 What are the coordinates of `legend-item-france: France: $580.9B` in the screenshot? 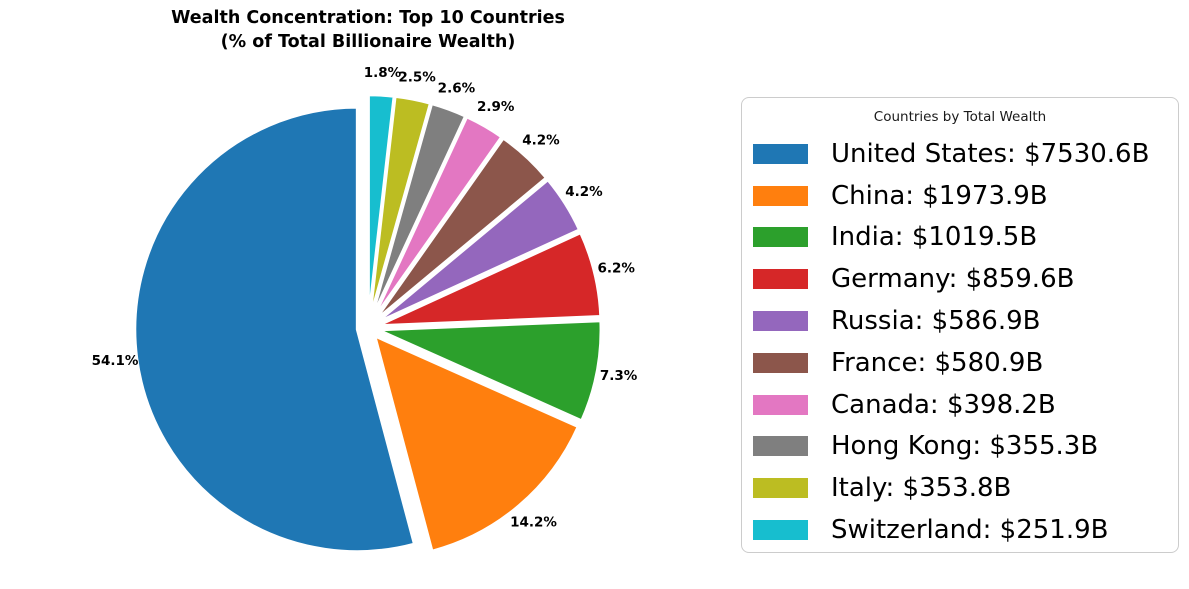 It's located at (960, 363).